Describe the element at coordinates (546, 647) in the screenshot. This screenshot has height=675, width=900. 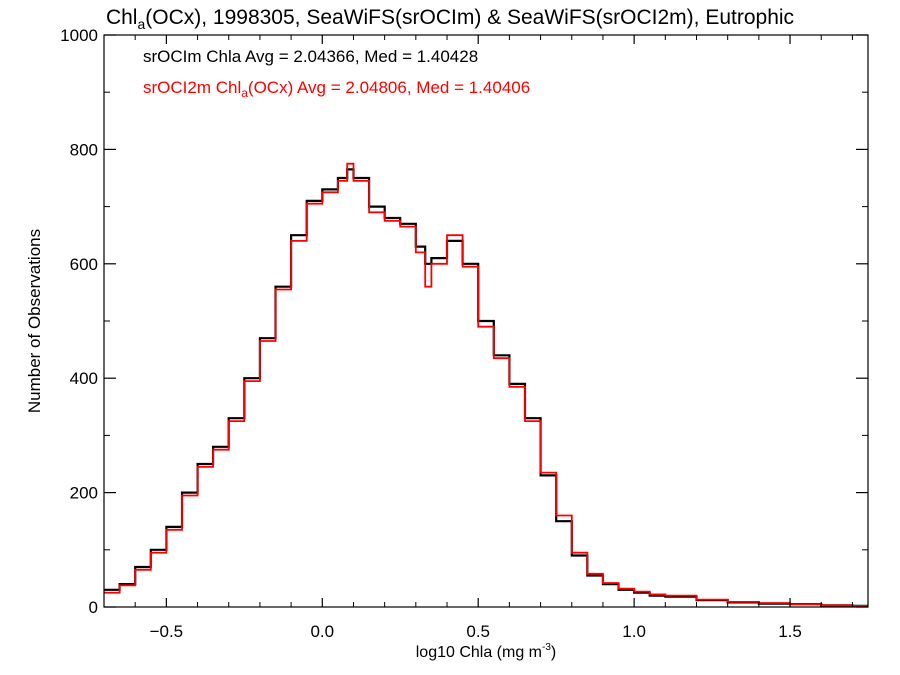
I see `x-axis-label-superscript: -3` at that location.